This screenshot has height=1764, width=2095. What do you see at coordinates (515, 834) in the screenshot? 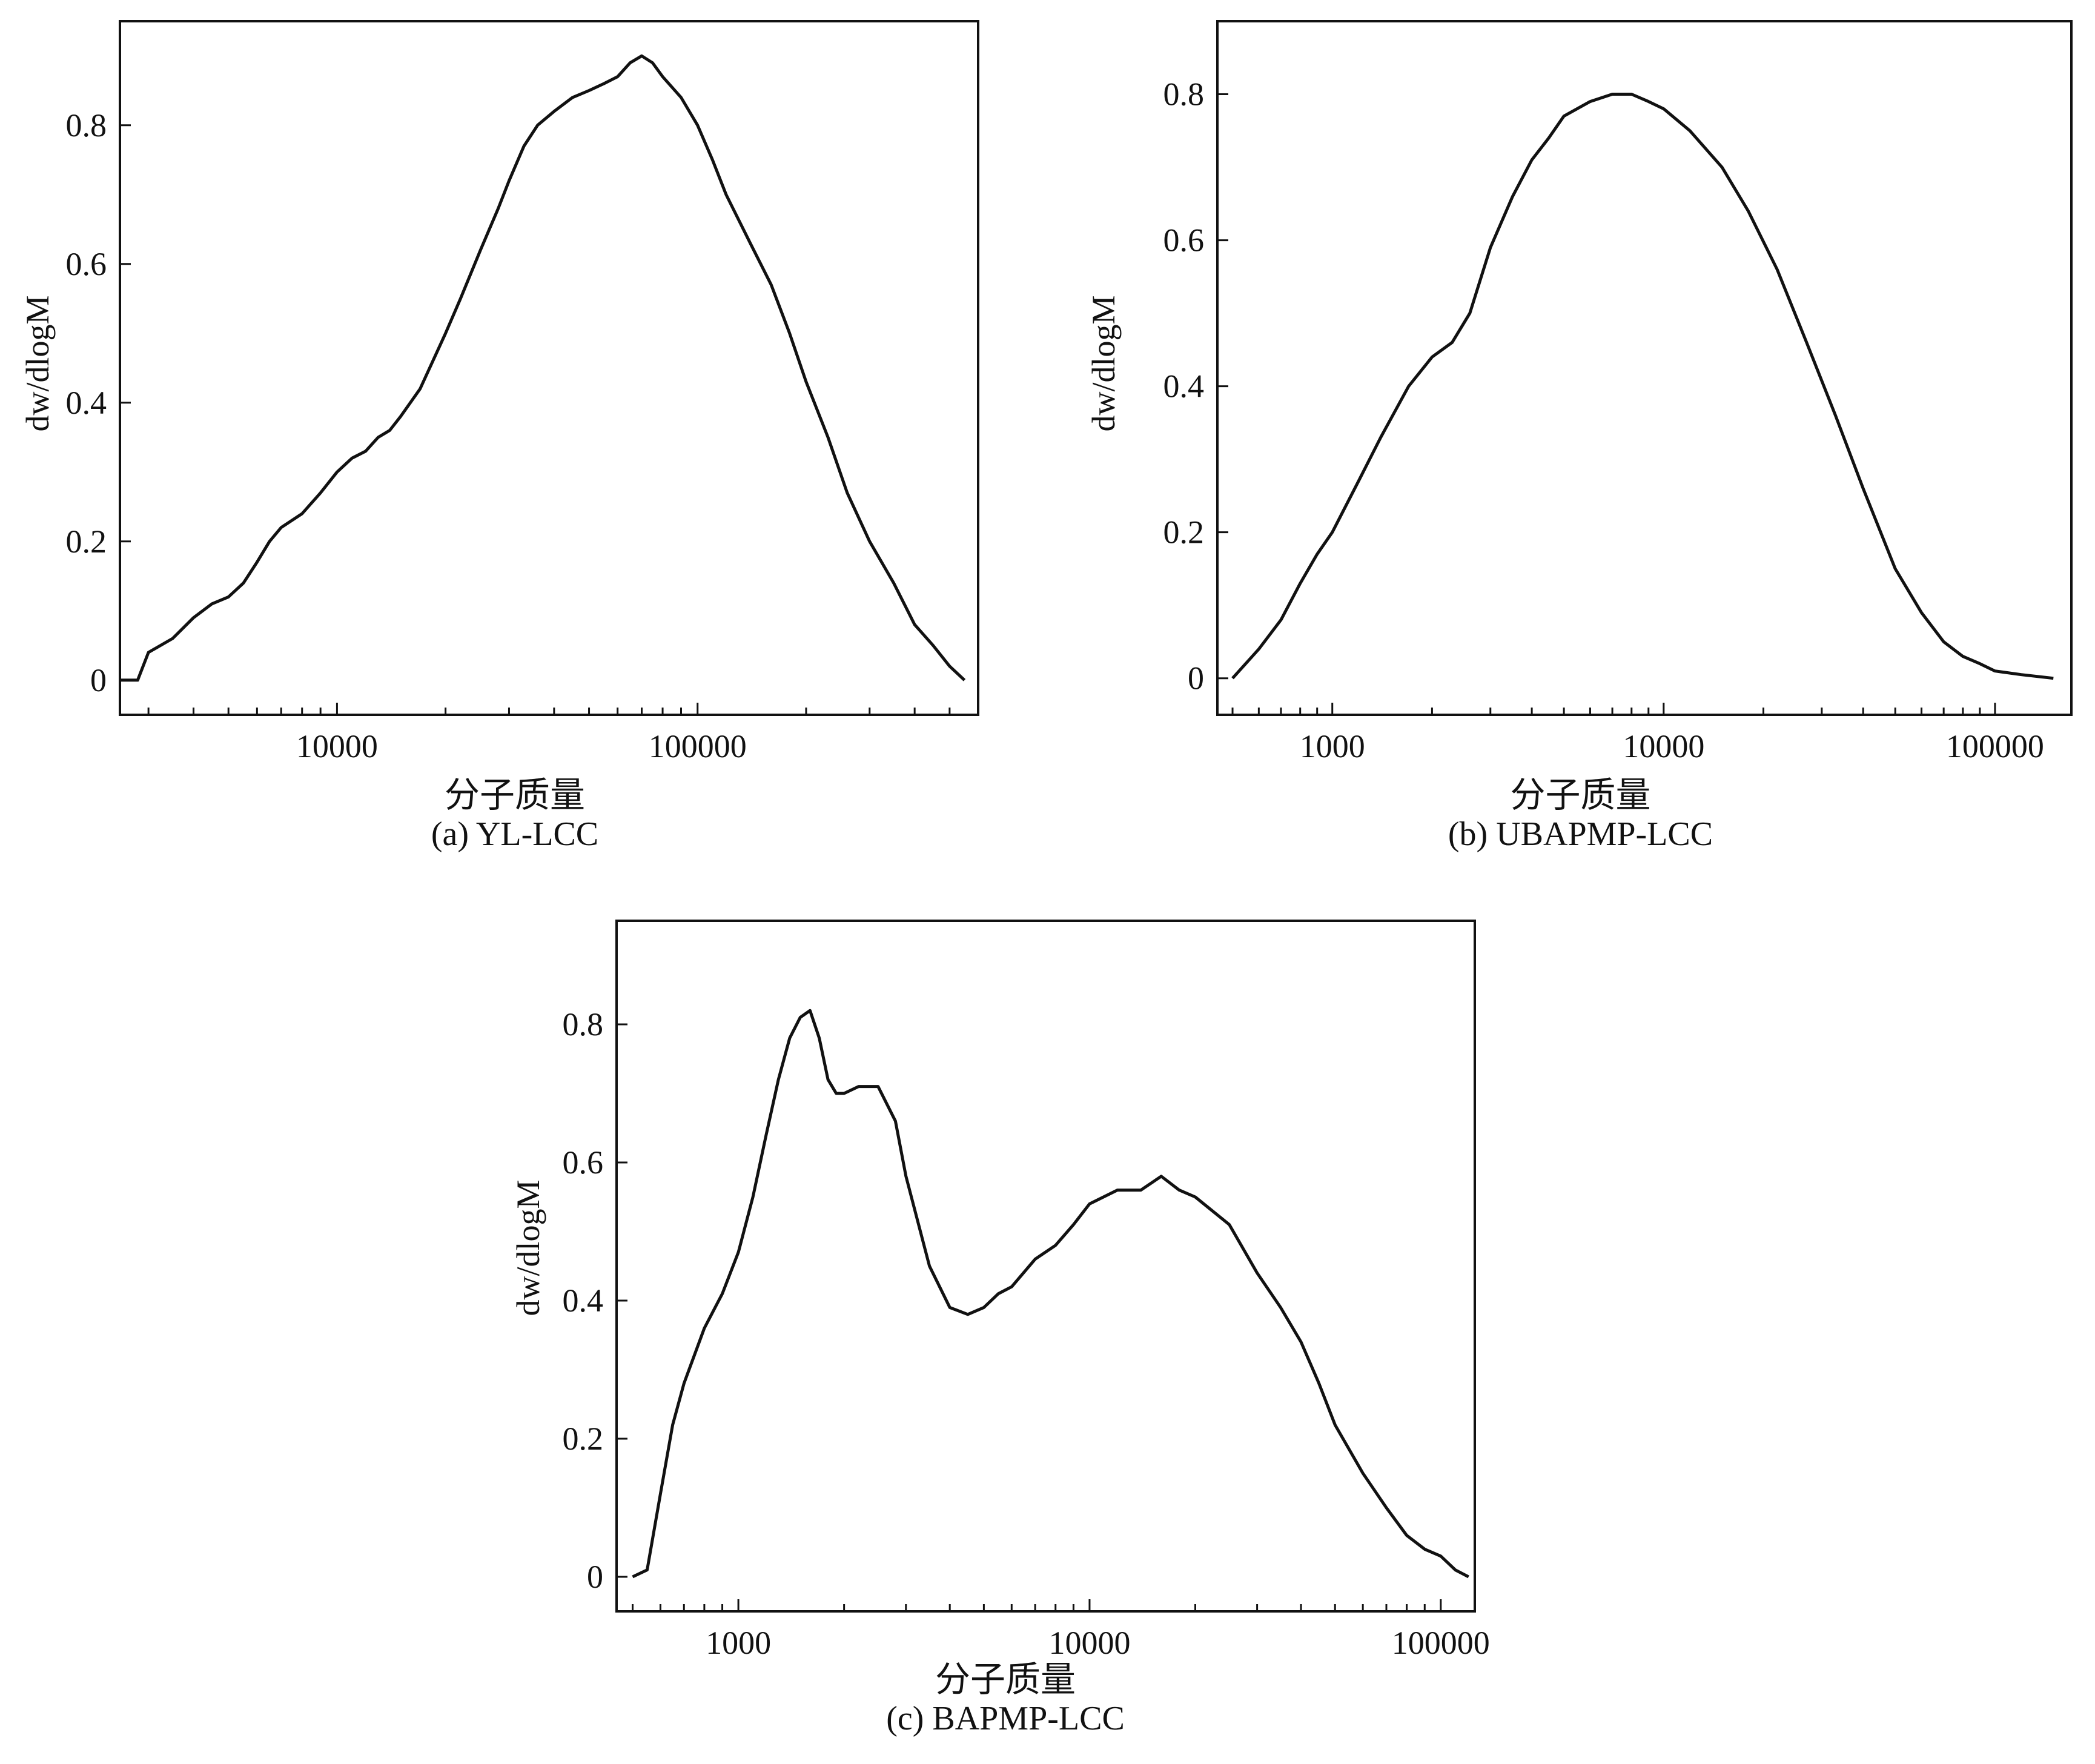
I see `panel-caption-a: (a) YL-LCC` at bounding box center [515, 834].